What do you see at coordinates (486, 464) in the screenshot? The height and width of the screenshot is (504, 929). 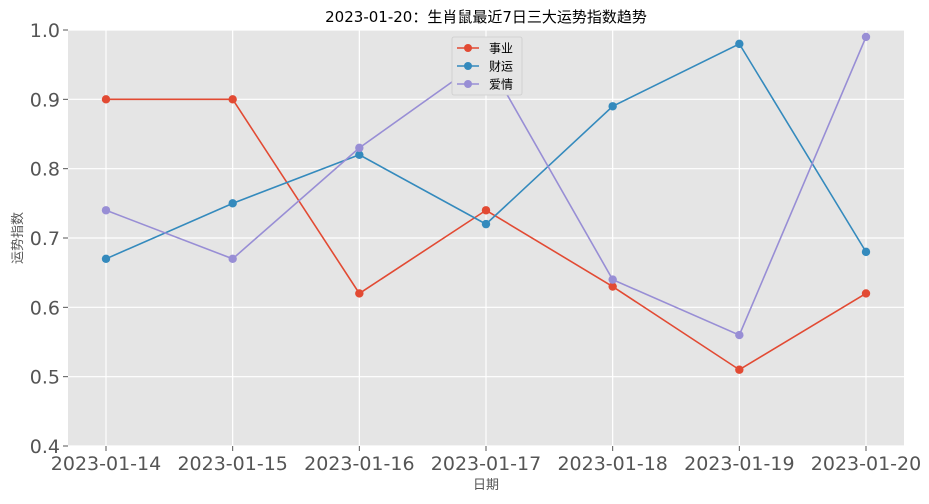 I see `x-tick-label: 2023-01-17` at bounding box center [486, 464].